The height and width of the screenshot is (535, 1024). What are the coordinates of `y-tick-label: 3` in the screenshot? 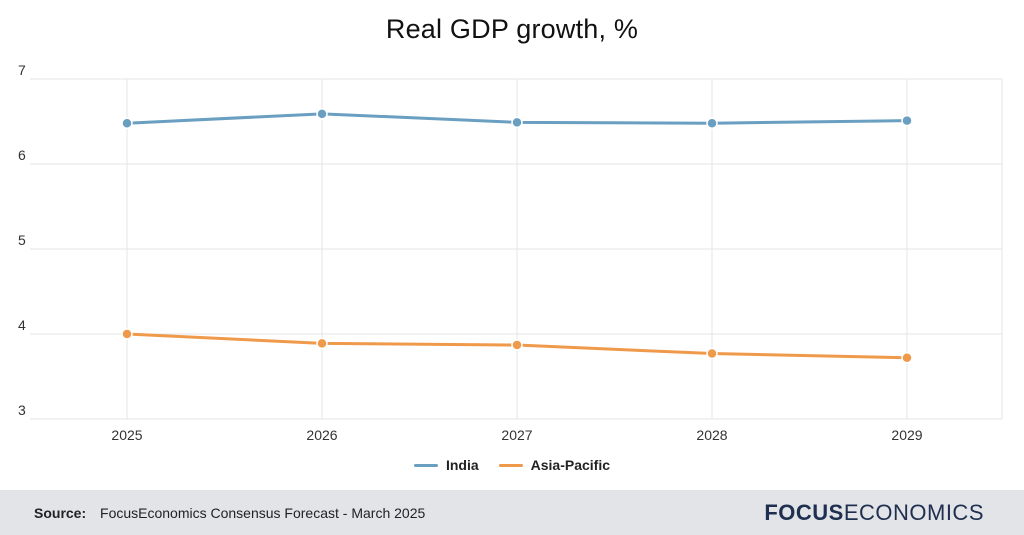 It's located at (22, 410).